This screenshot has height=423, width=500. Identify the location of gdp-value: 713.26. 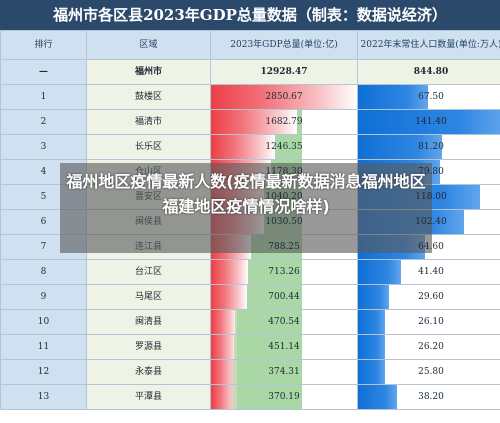
(284, 272).